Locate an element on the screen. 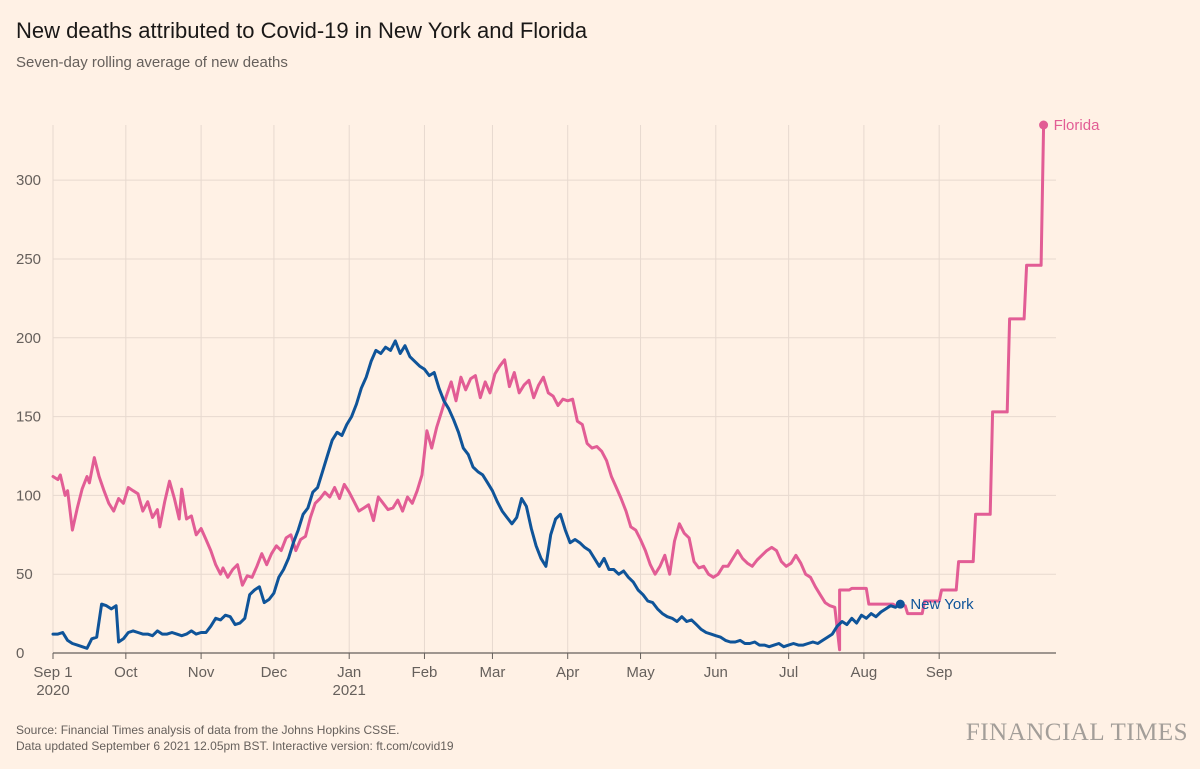  x-tick-label: Sep 1 is located at coordinates (52, 672).